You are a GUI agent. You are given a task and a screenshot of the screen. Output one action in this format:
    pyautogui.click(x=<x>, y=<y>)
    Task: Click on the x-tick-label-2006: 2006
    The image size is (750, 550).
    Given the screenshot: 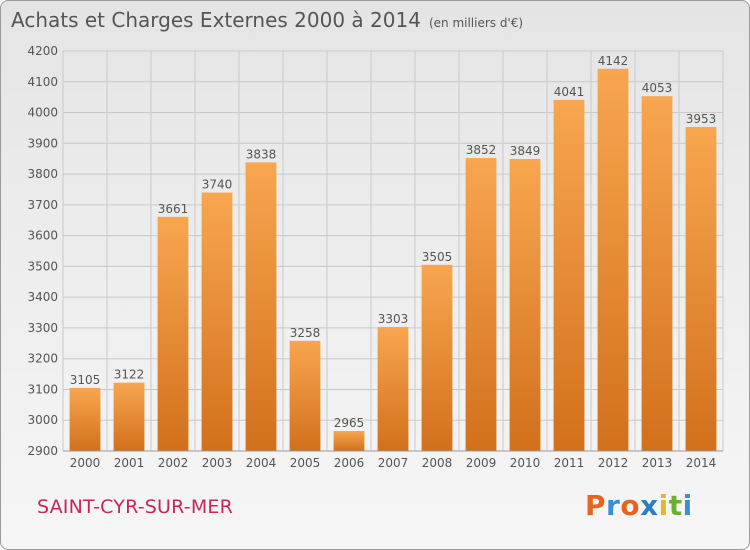 What is the action you would take?
    pyautogui.click(x=349, y=463)
    